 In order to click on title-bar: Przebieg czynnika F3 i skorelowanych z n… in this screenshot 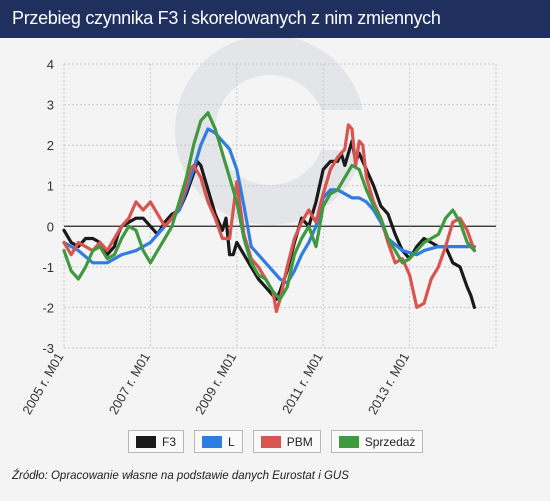, I will do `click(275, 19)`.